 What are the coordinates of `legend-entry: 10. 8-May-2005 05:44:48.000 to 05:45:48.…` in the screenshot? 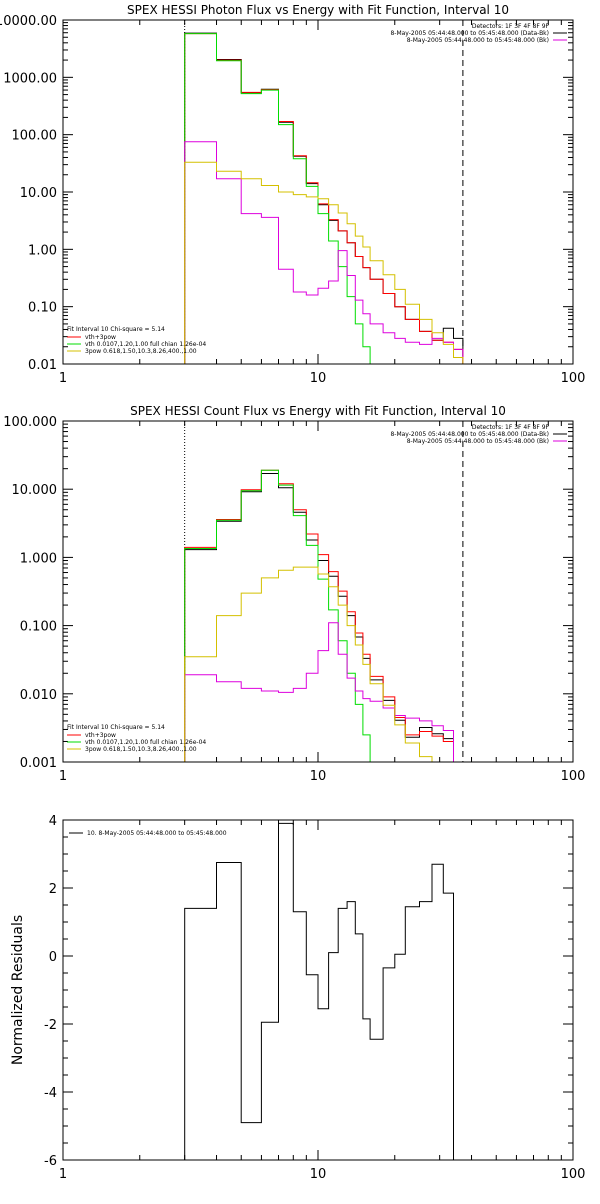 It's located at (157, 833).